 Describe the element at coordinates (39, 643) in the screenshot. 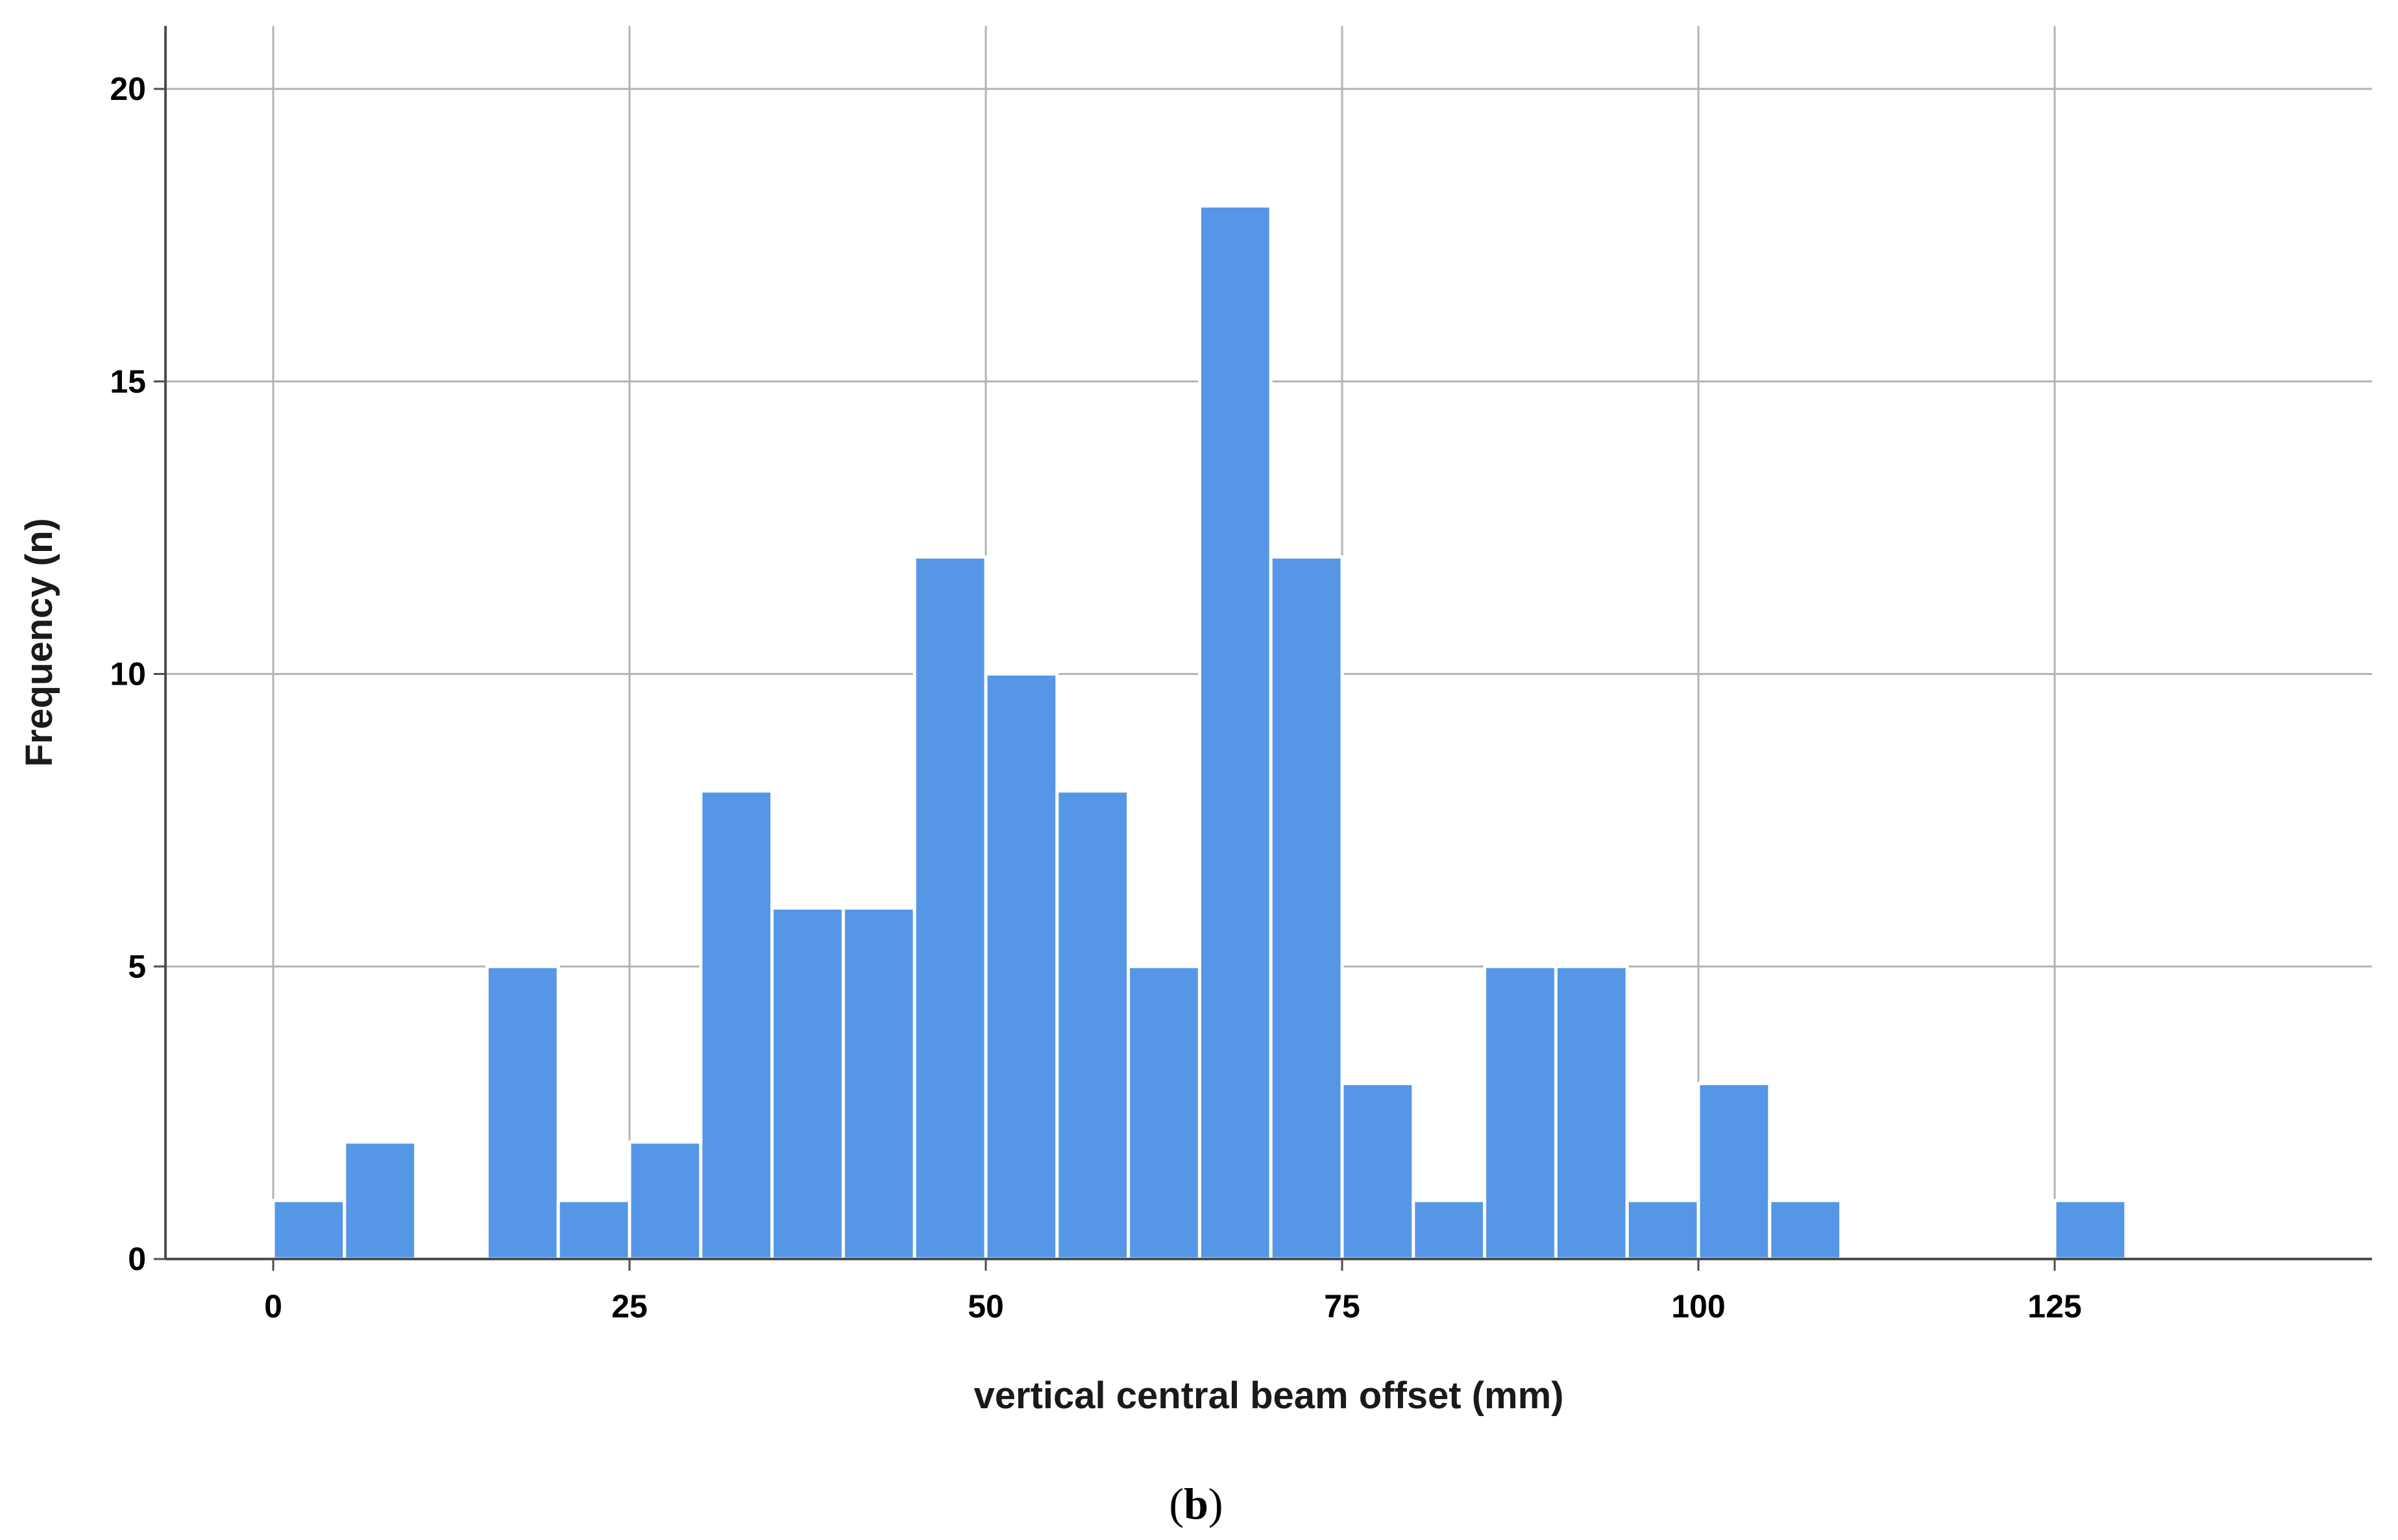

I see `y-axis-title: Frequency (n)` at that location.